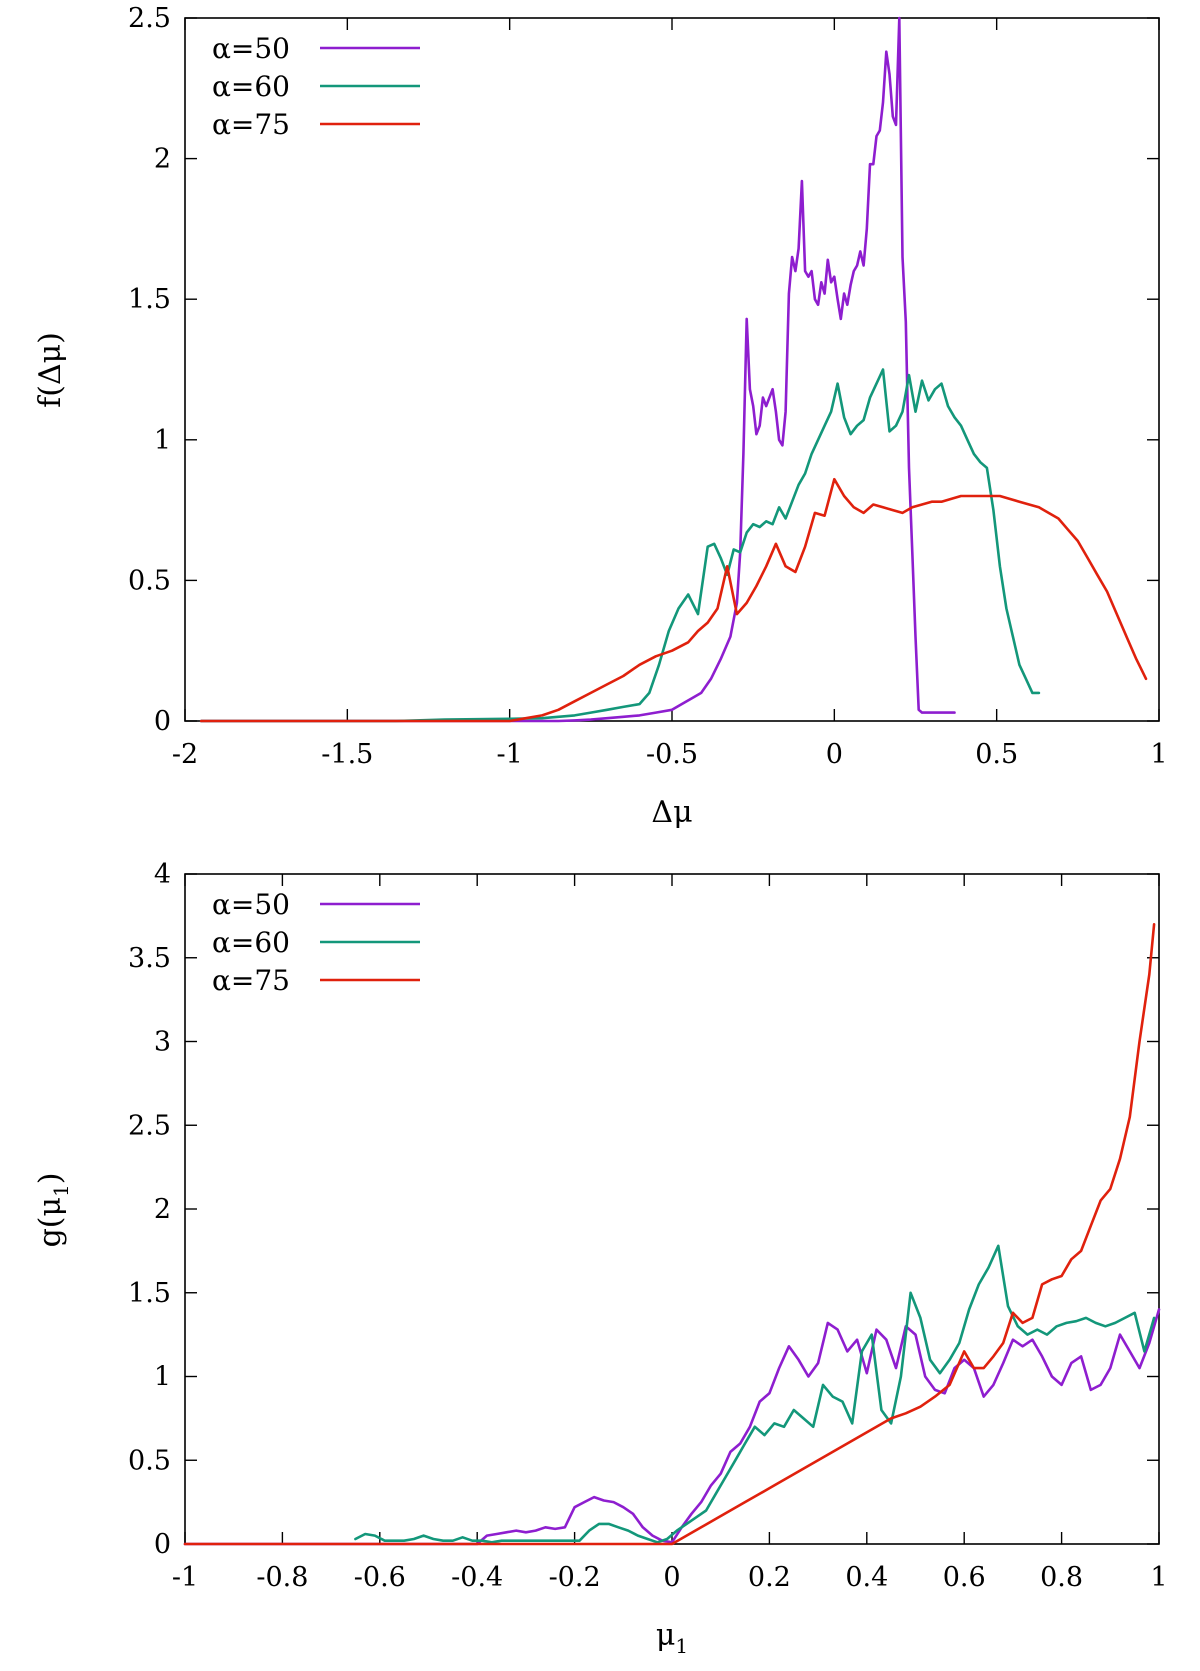  What do you see at coordinates (162, 874) in the screenshot?
I see `bottom-y-tick-label: 4` at bounding box center [162, 874].